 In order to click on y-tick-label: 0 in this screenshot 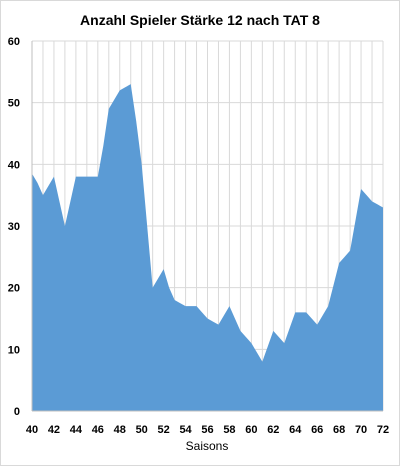, I will do `click(17, 412)`.